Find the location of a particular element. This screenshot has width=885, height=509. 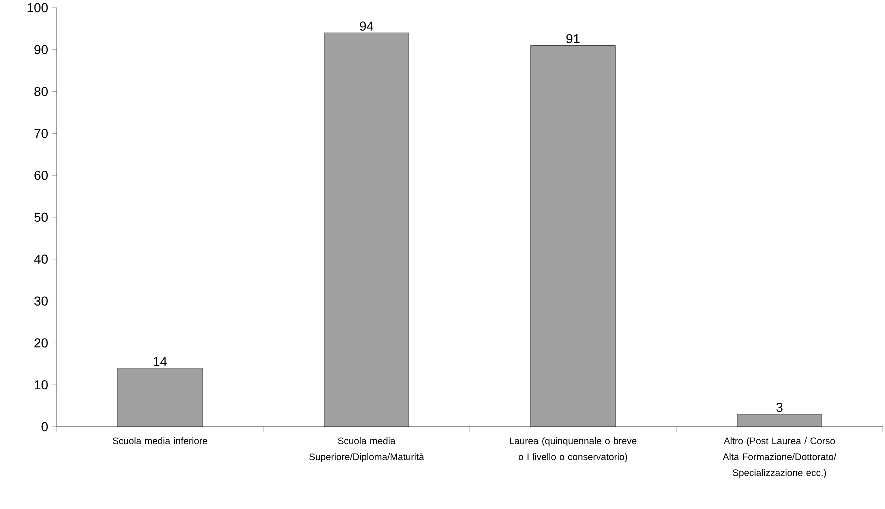

x-tick-label: Scuola media inferiore is located at coordinates (160, 441).